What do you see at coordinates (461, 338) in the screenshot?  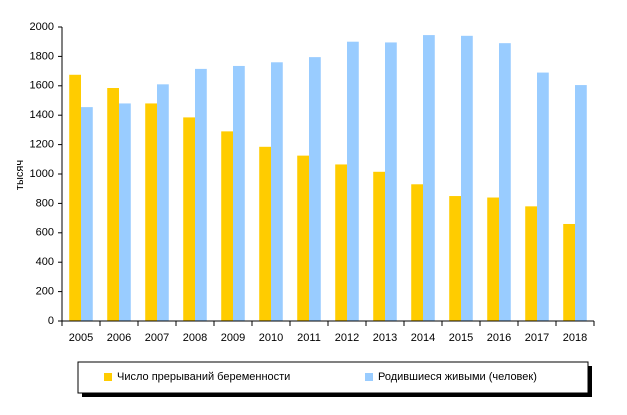 I see `x-tick-label: 2015` at bounding box center [461, 338].